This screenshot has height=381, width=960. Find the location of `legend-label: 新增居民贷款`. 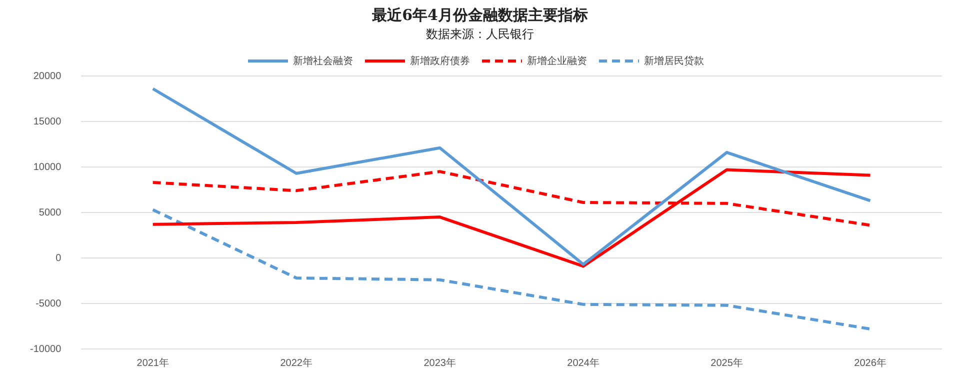

legend-label: 新增居民贷款 is located at coordinates (674, 60).